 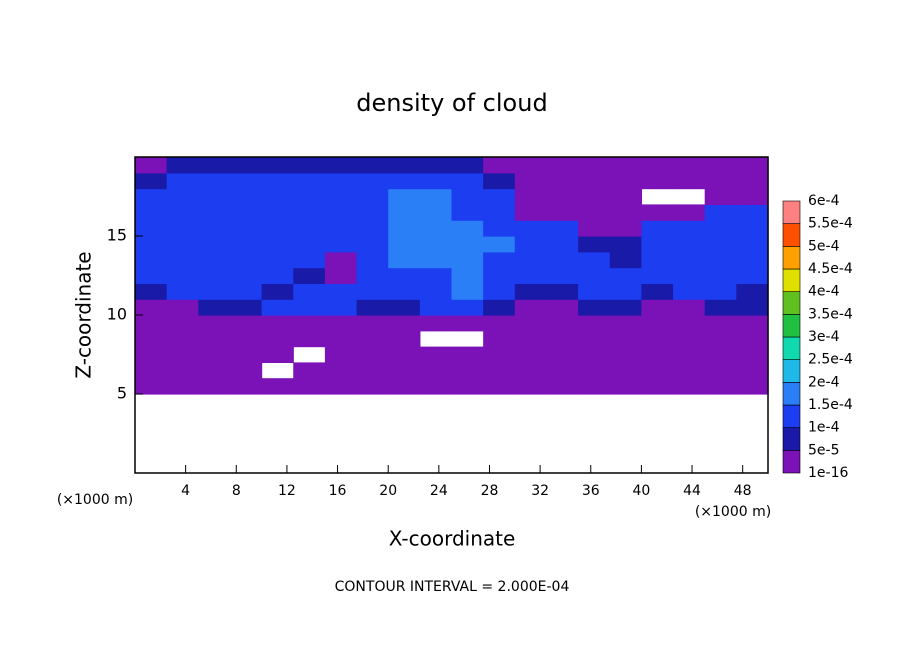 What do you see at coordinates (451, 103) in the screenshot?
I see `chart-title: density of cloud` at bounding box center [451, 103].